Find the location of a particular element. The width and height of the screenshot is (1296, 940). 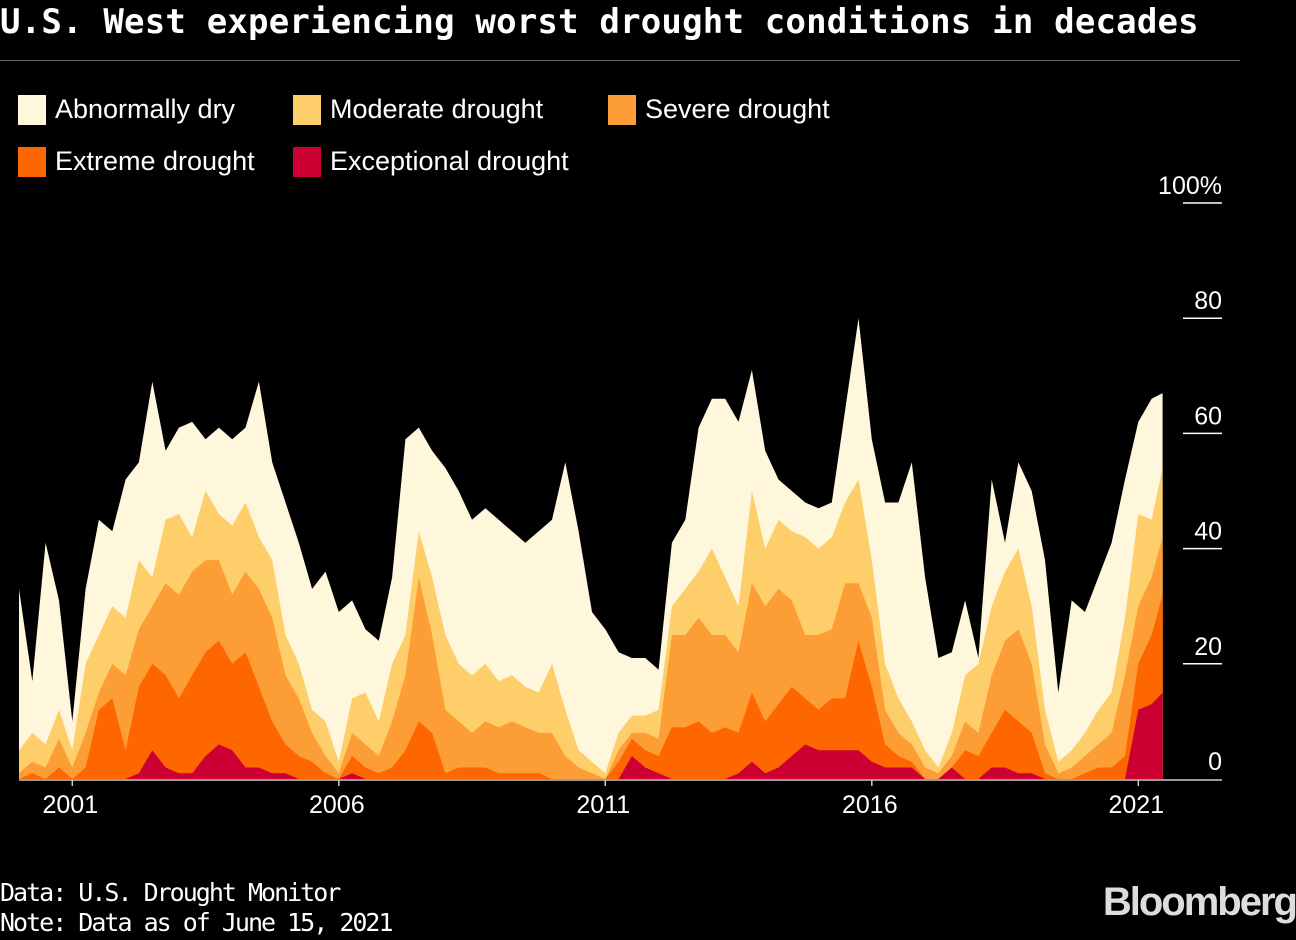

data-date-note: Note: Data as of June 15, 2021 is located at coordinates (197, 922).